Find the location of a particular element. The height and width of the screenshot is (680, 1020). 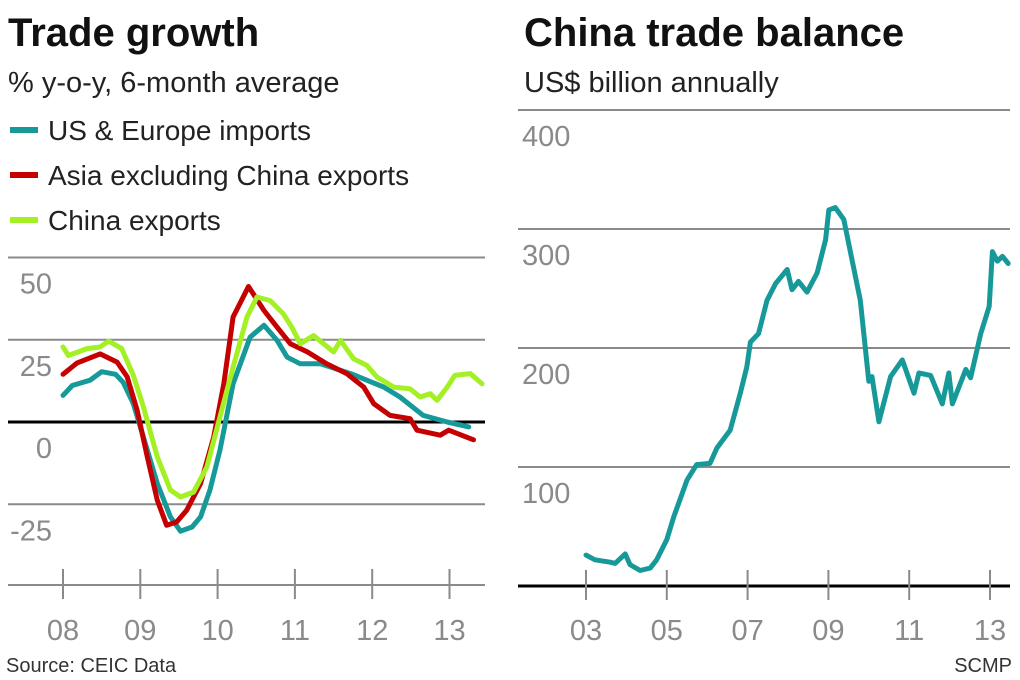

x-tick-label: 08 is located at coordinates (63, 631).